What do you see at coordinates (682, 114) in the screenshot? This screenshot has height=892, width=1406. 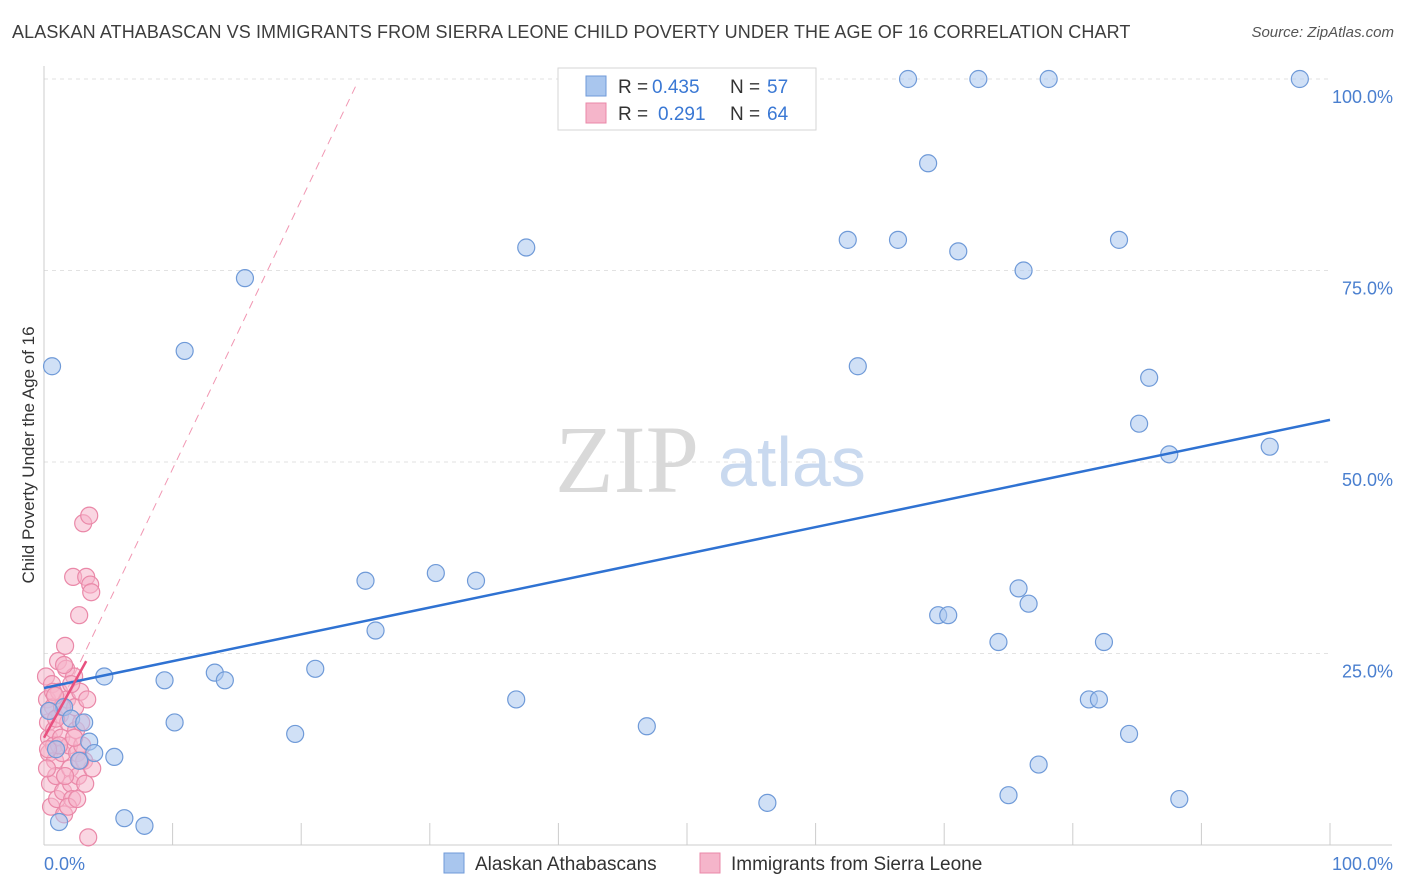 I see `legend-r-value-2: 0.291` at bounding box center [682, 114].